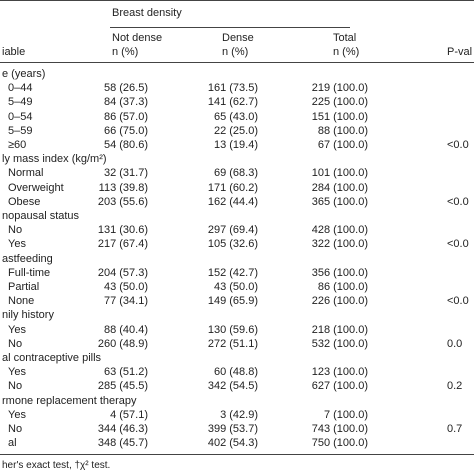  I want to click on section-label: nily history, so click(28, 315).